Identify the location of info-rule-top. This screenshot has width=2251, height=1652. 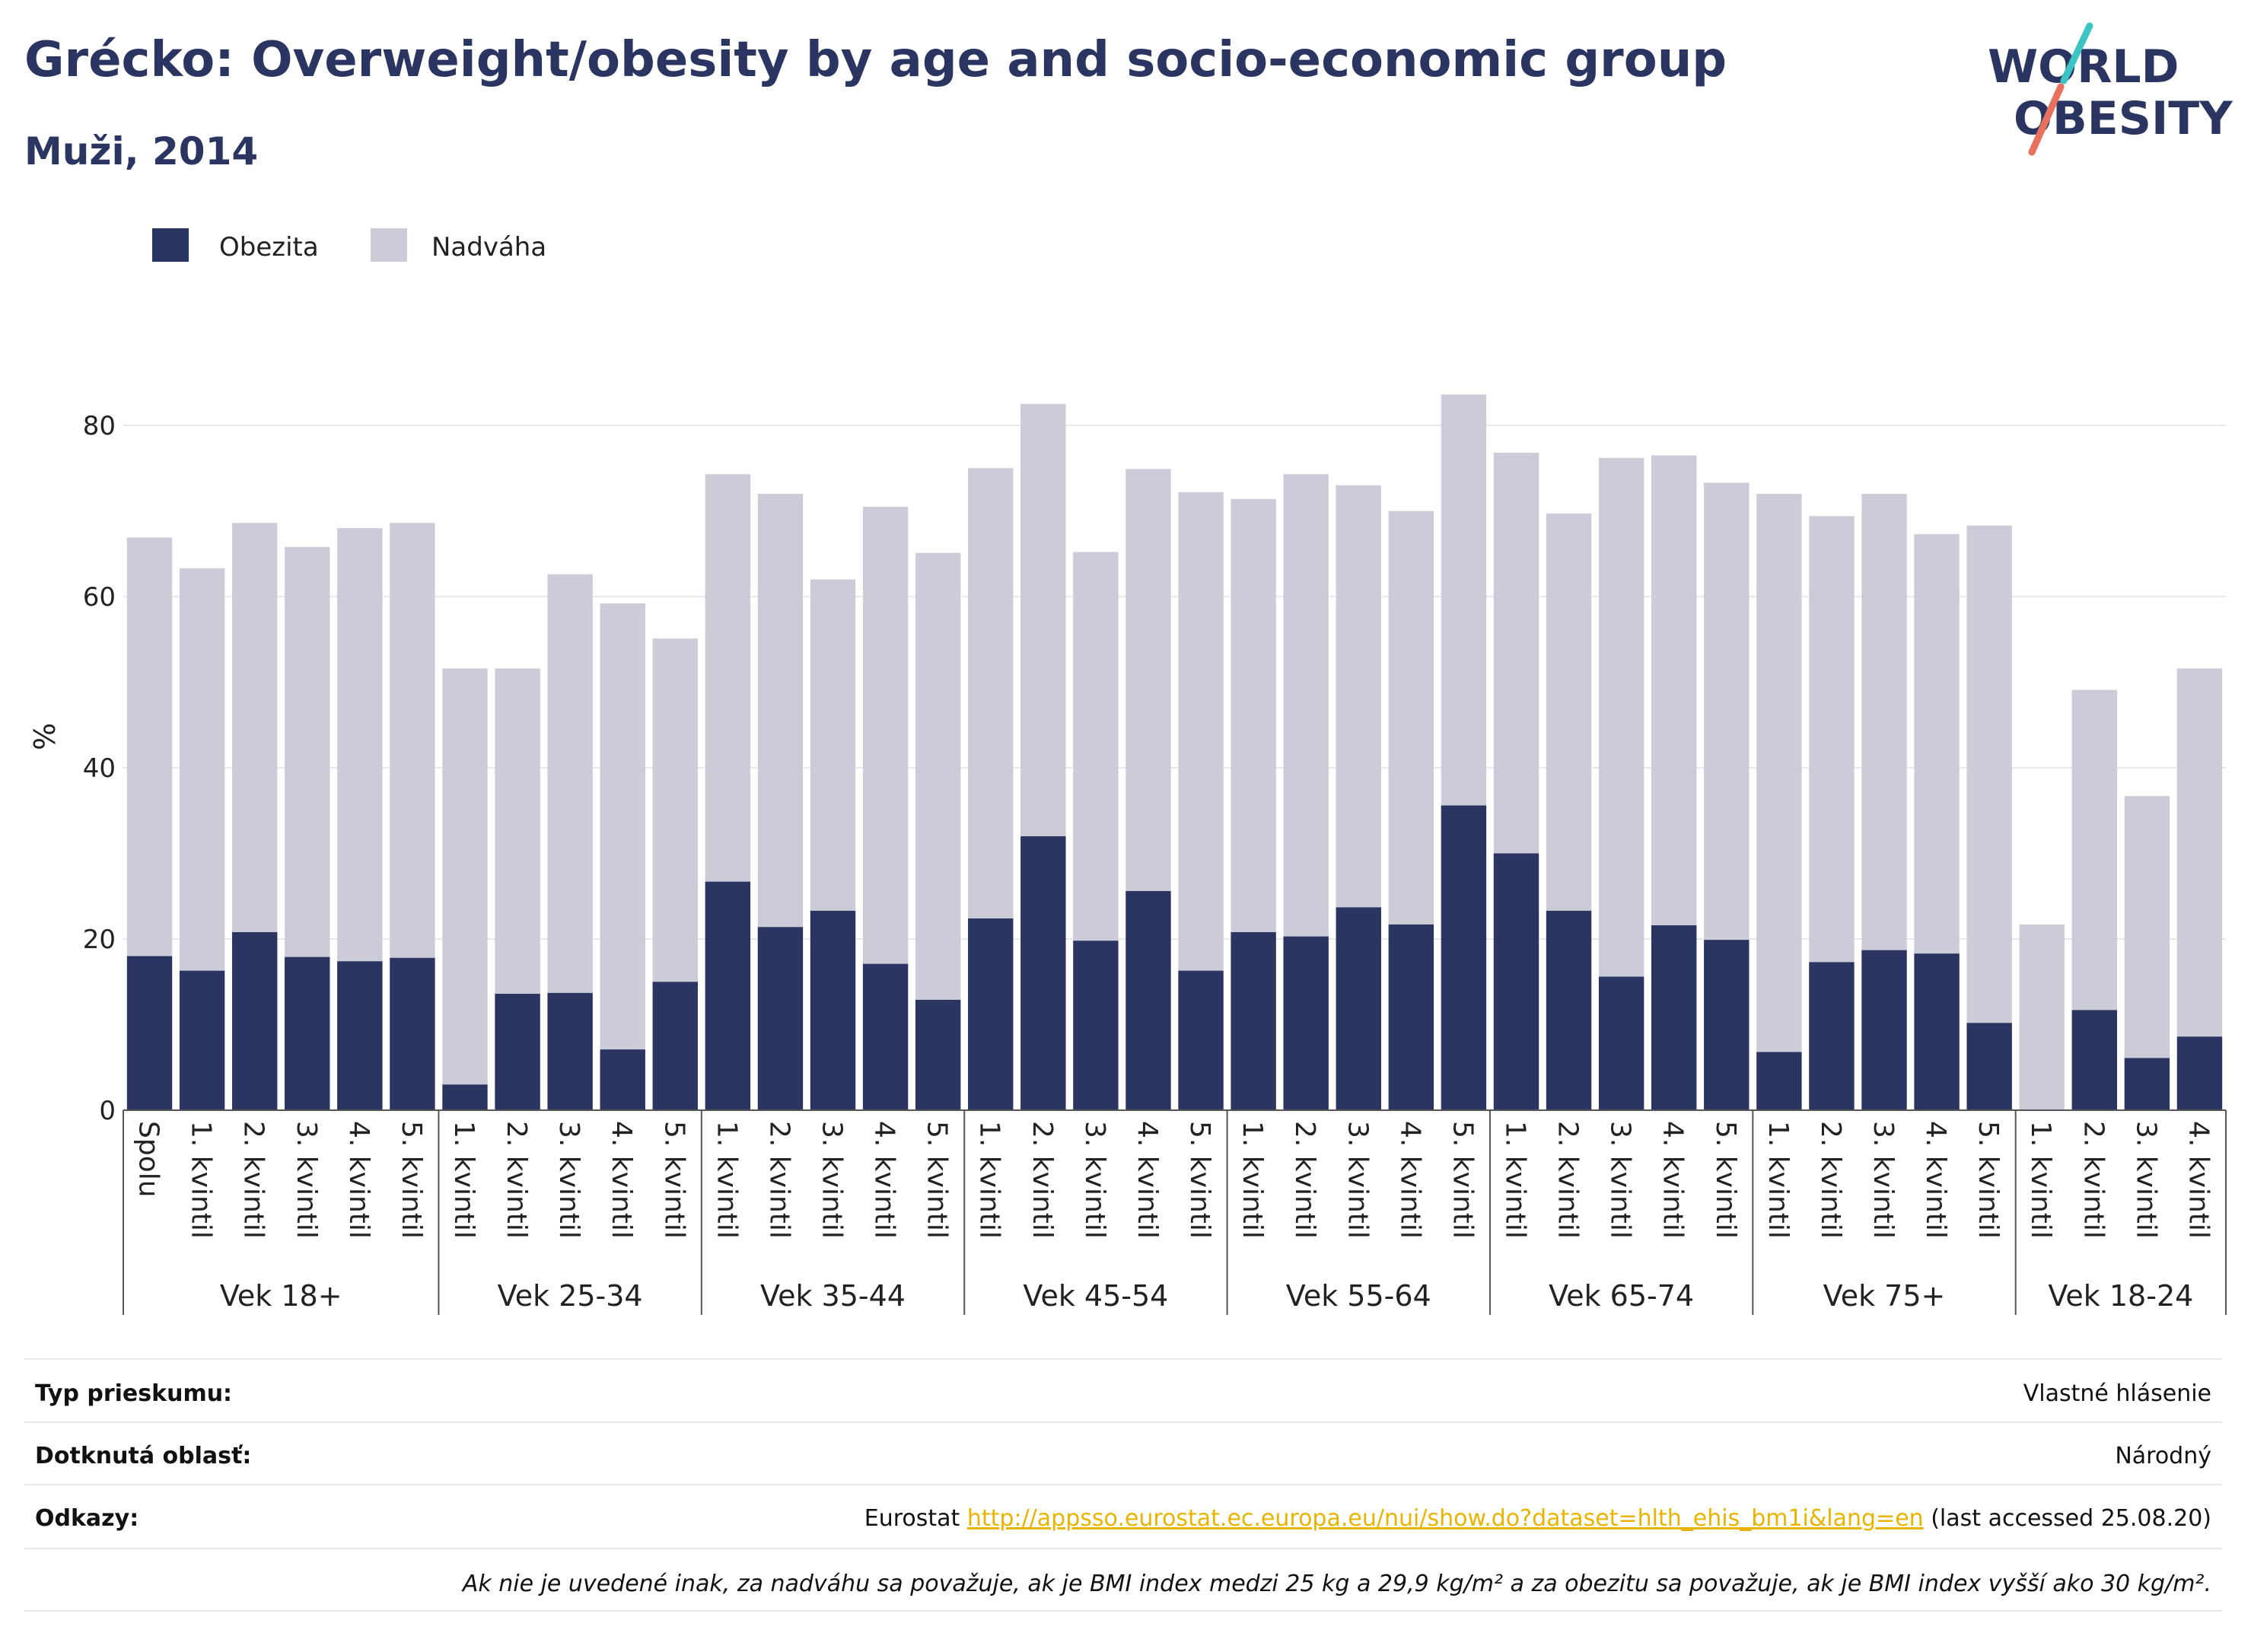
(1123, 1359).